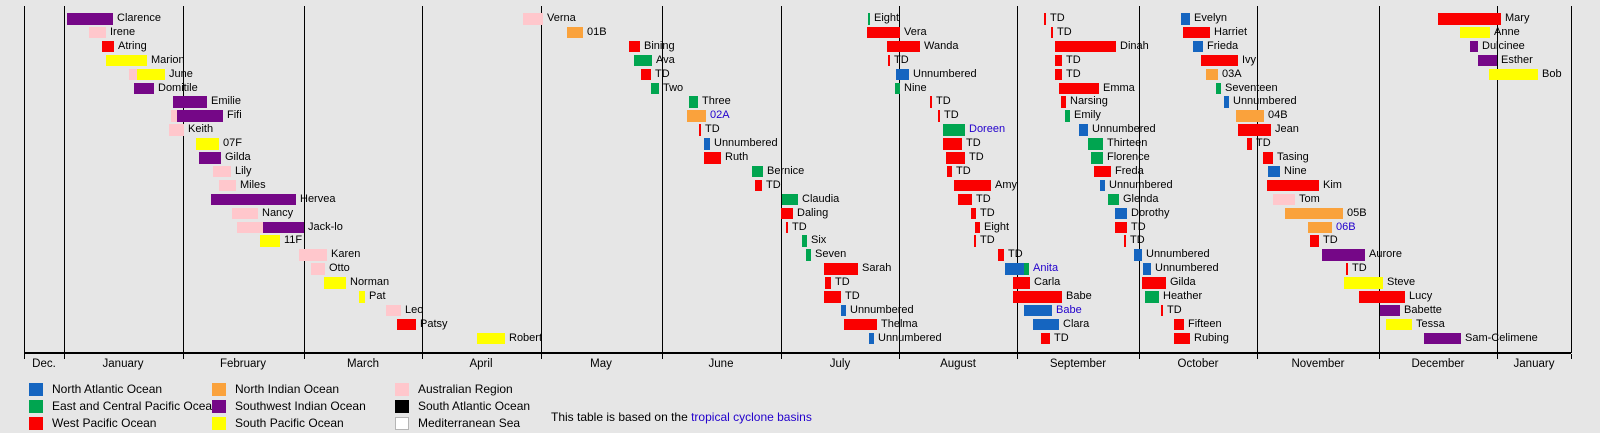 The height and width of the screenshot is (433, 1600). Describe the element at coordinates (751, 417) in the screenshot. I see `tropical-cyclone-basins-link: tropical cyclone basins` at that location.